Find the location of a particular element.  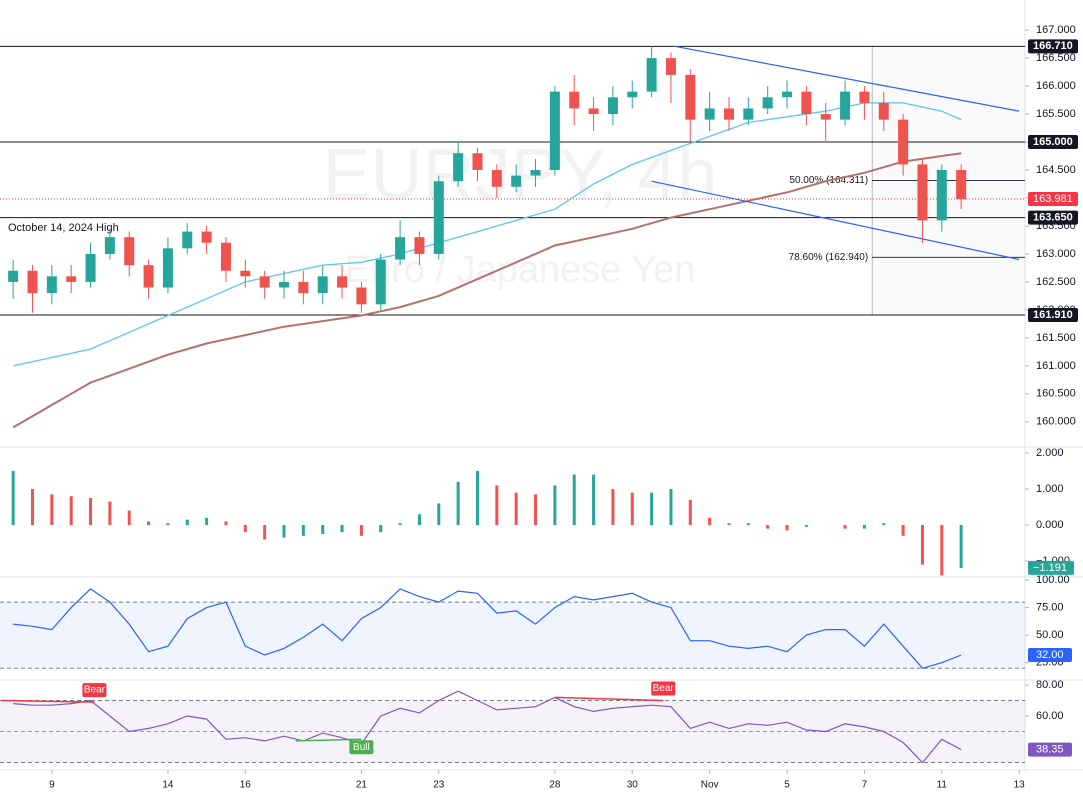

level-label: 163.650 is located at coordinates (1053, 217).